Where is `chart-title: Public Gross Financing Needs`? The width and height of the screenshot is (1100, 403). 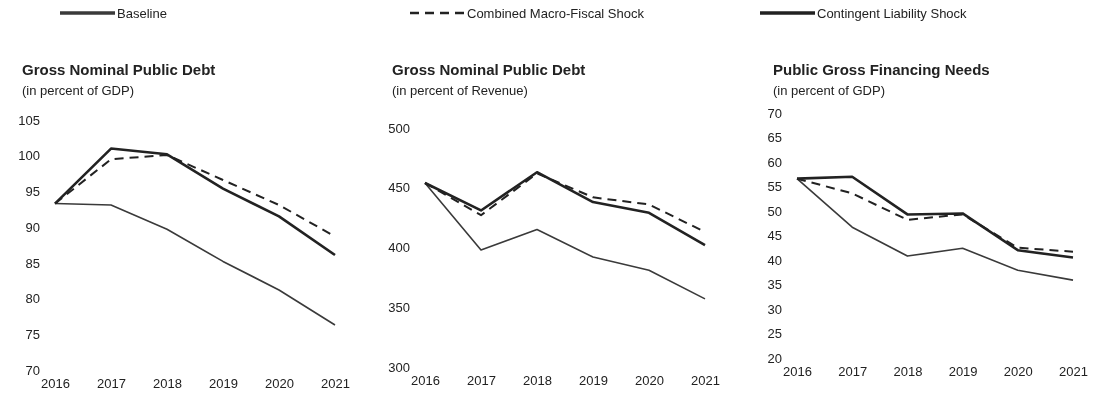
chart-title: Public Gross Financing Needs is located at coordinates (881, 69).